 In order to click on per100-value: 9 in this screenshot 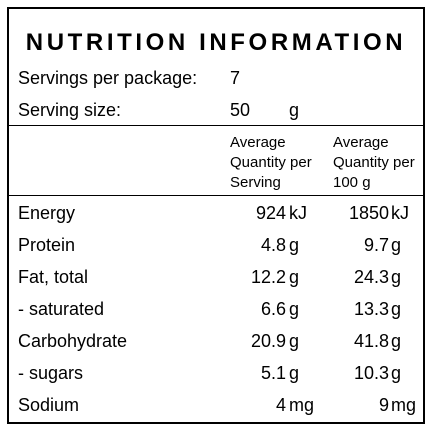, I will do `click(383, 405)`.